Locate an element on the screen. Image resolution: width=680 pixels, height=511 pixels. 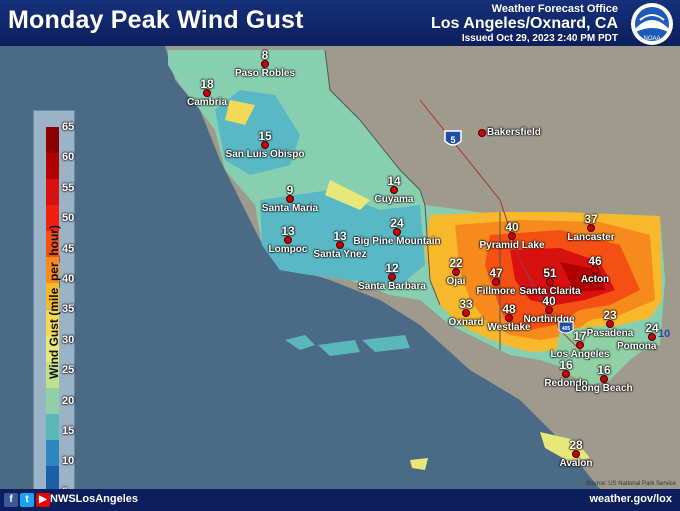
station-value: 46 is located at coordinates (595, 261).